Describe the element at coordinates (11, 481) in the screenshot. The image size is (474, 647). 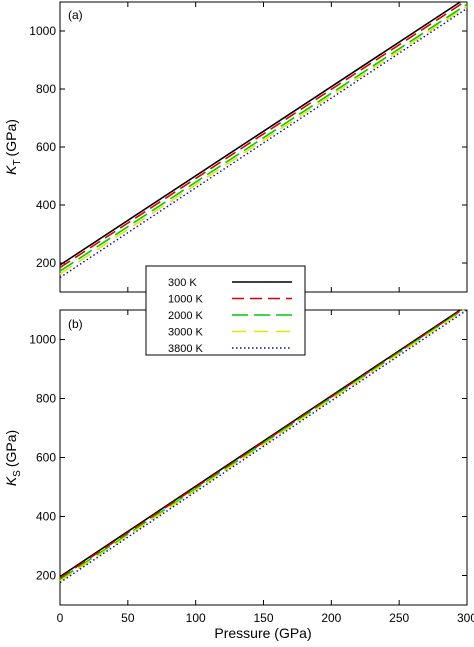
I see `panel-b-y-axis-label-main: K` at that location.